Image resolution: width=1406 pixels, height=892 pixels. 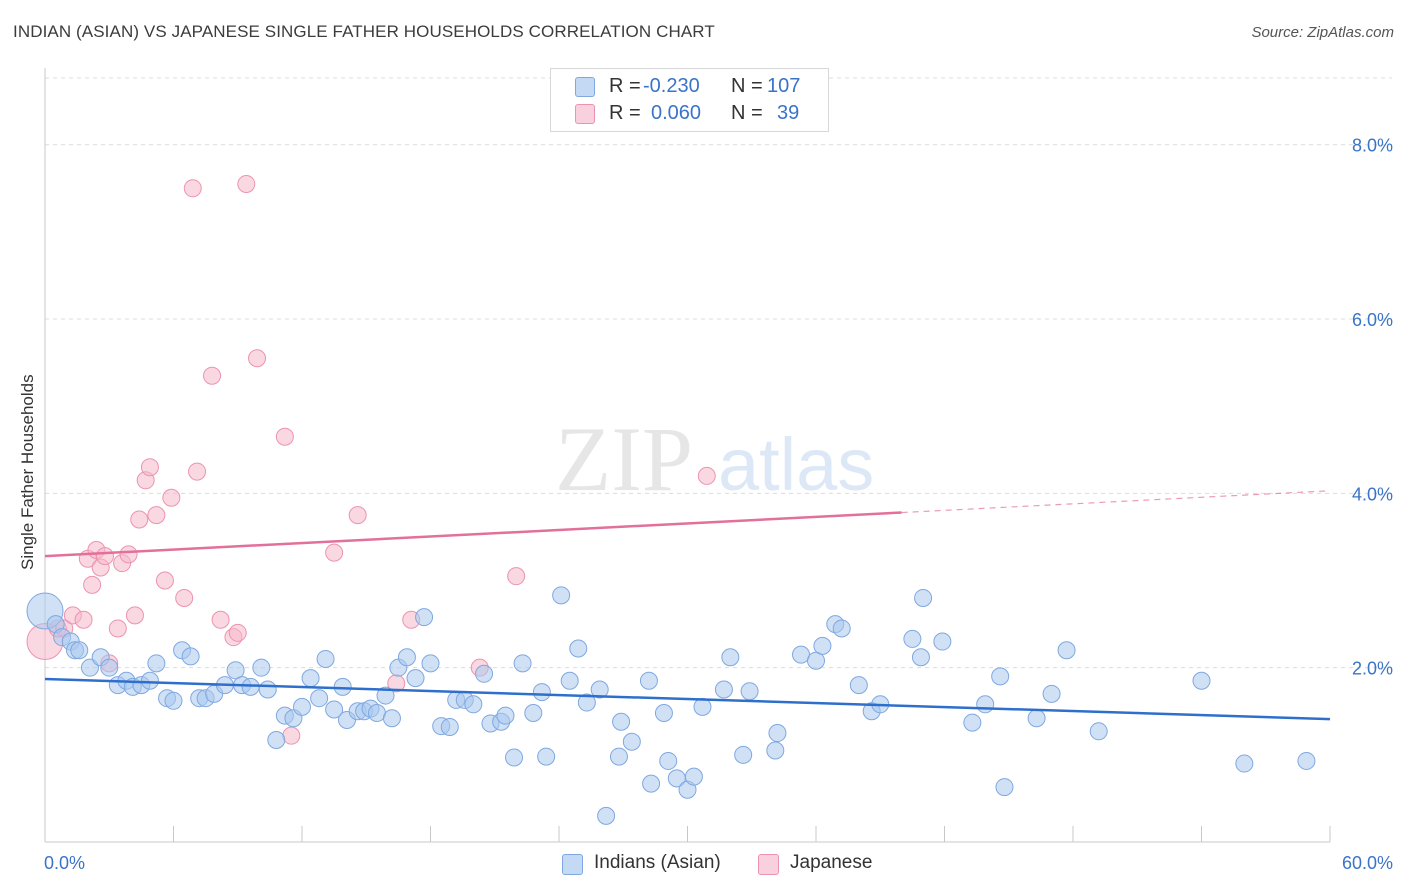 I want to click on y-tick-label: 4.0%, so click(x=1372, y=494).